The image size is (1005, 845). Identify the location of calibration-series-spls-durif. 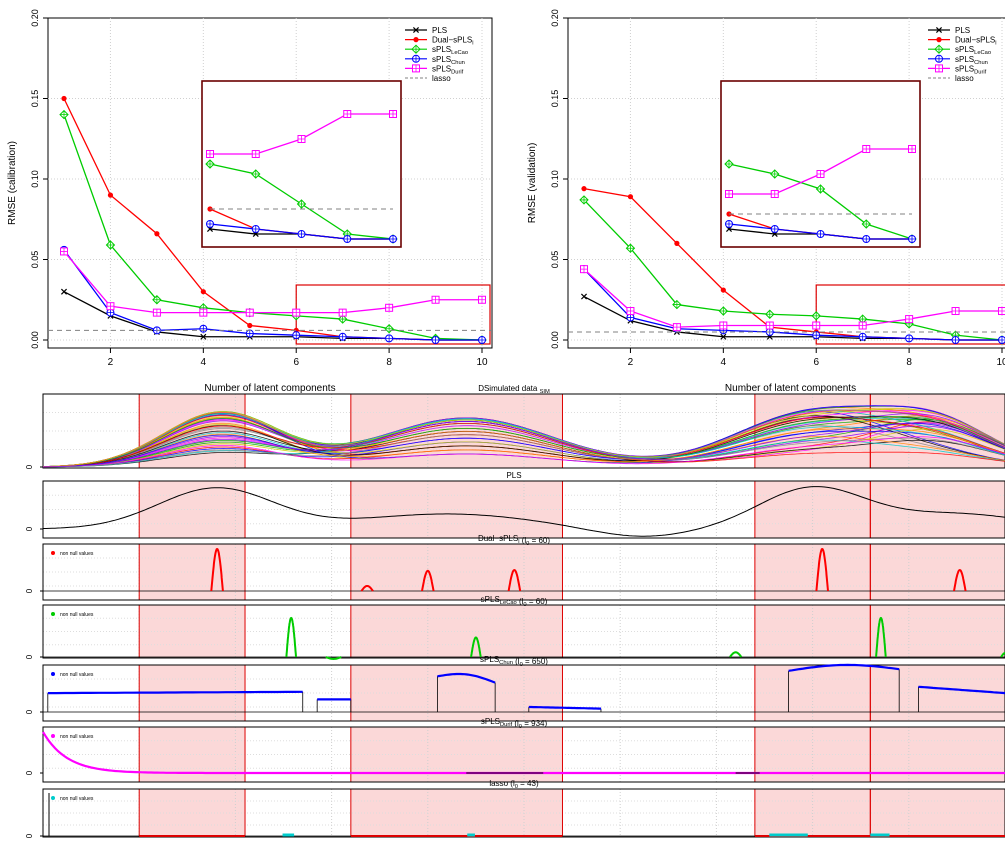
(273, 281).